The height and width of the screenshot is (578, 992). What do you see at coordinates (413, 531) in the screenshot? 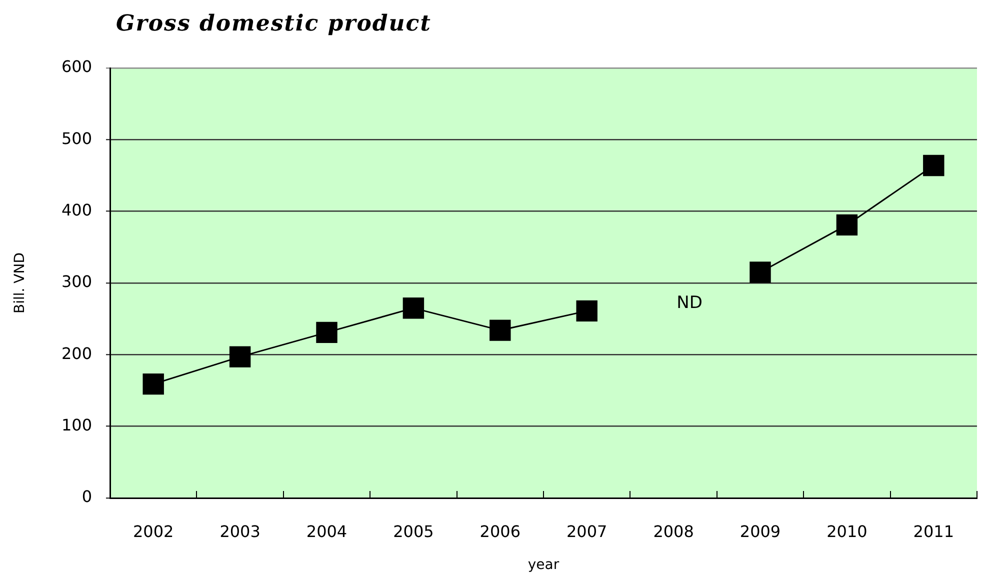
I see `x-tick-label: 2005` at bounding box center [413, 531].